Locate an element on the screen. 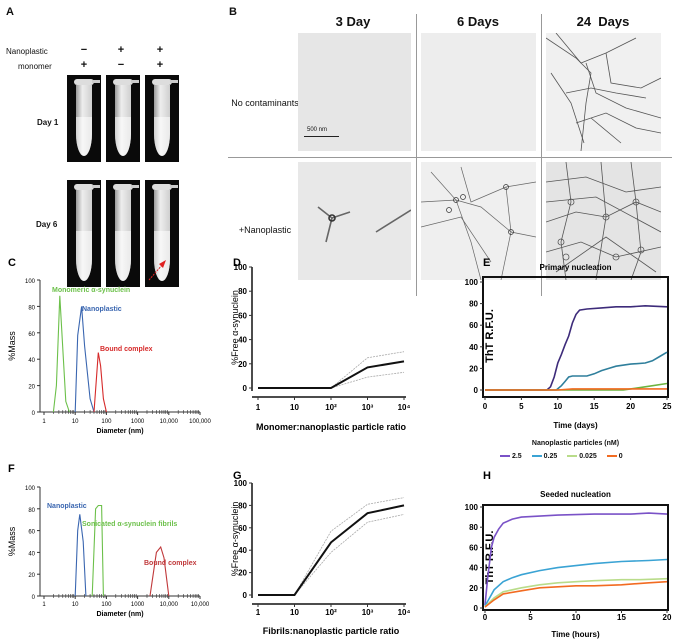 This screenshot has width=673, height=644. legend-swatch is located at coordinates (611, 456).